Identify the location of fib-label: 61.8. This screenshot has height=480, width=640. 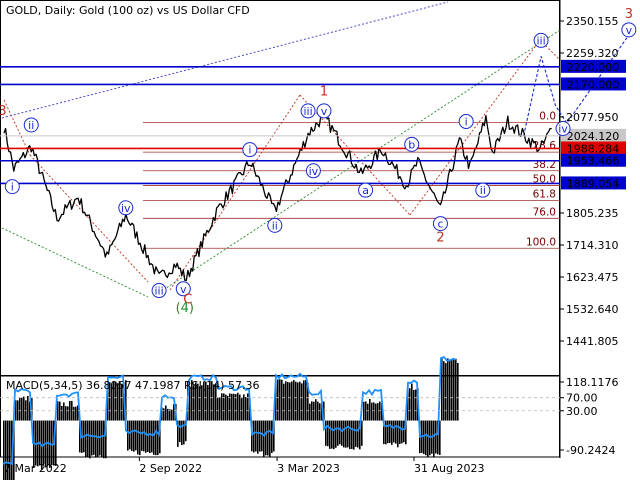
(544, 194).